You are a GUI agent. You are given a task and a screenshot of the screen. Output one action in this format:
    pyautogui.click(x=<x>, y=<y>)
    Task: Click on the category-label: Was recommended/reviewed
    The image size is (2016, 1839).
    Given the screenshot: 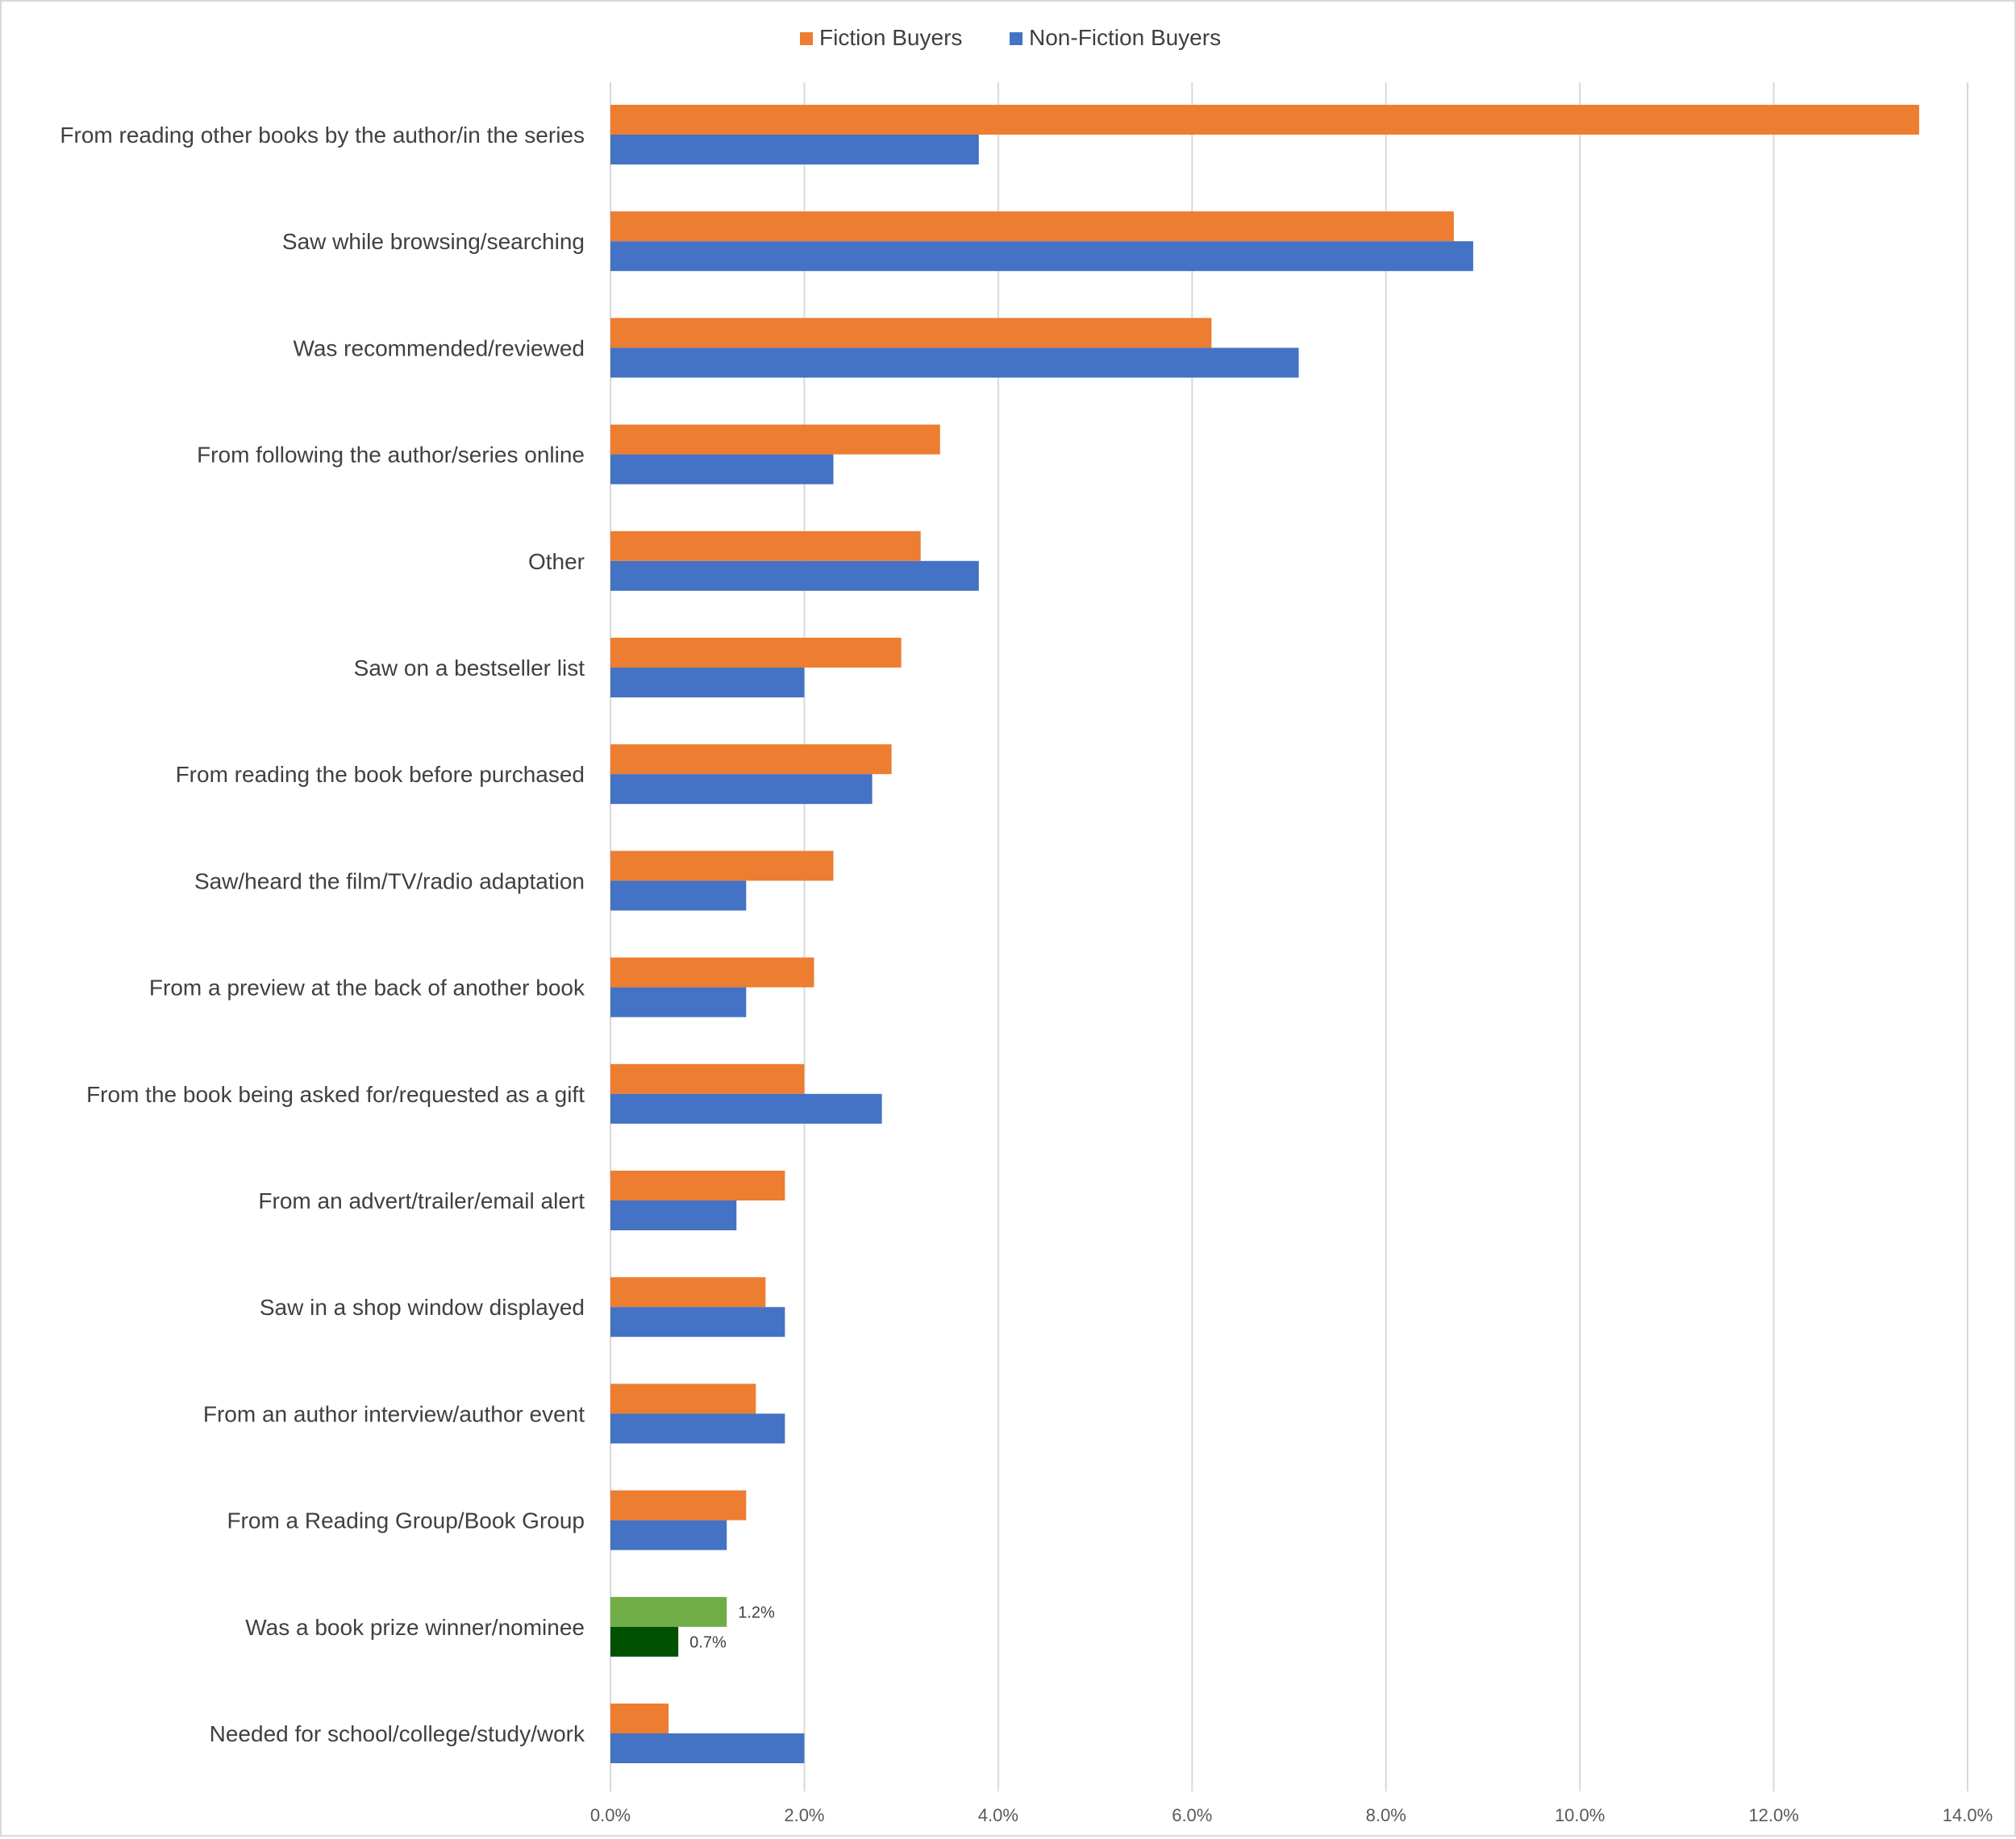 What is the action you would take?
    pyautogui.click(x=439, y=347)
    